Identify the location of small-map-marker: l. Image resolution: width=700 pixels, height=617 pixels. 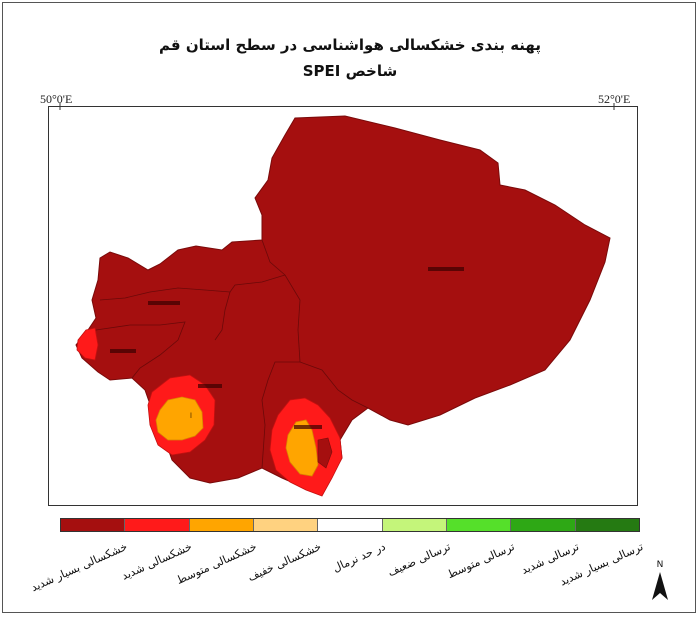
(191, 416).